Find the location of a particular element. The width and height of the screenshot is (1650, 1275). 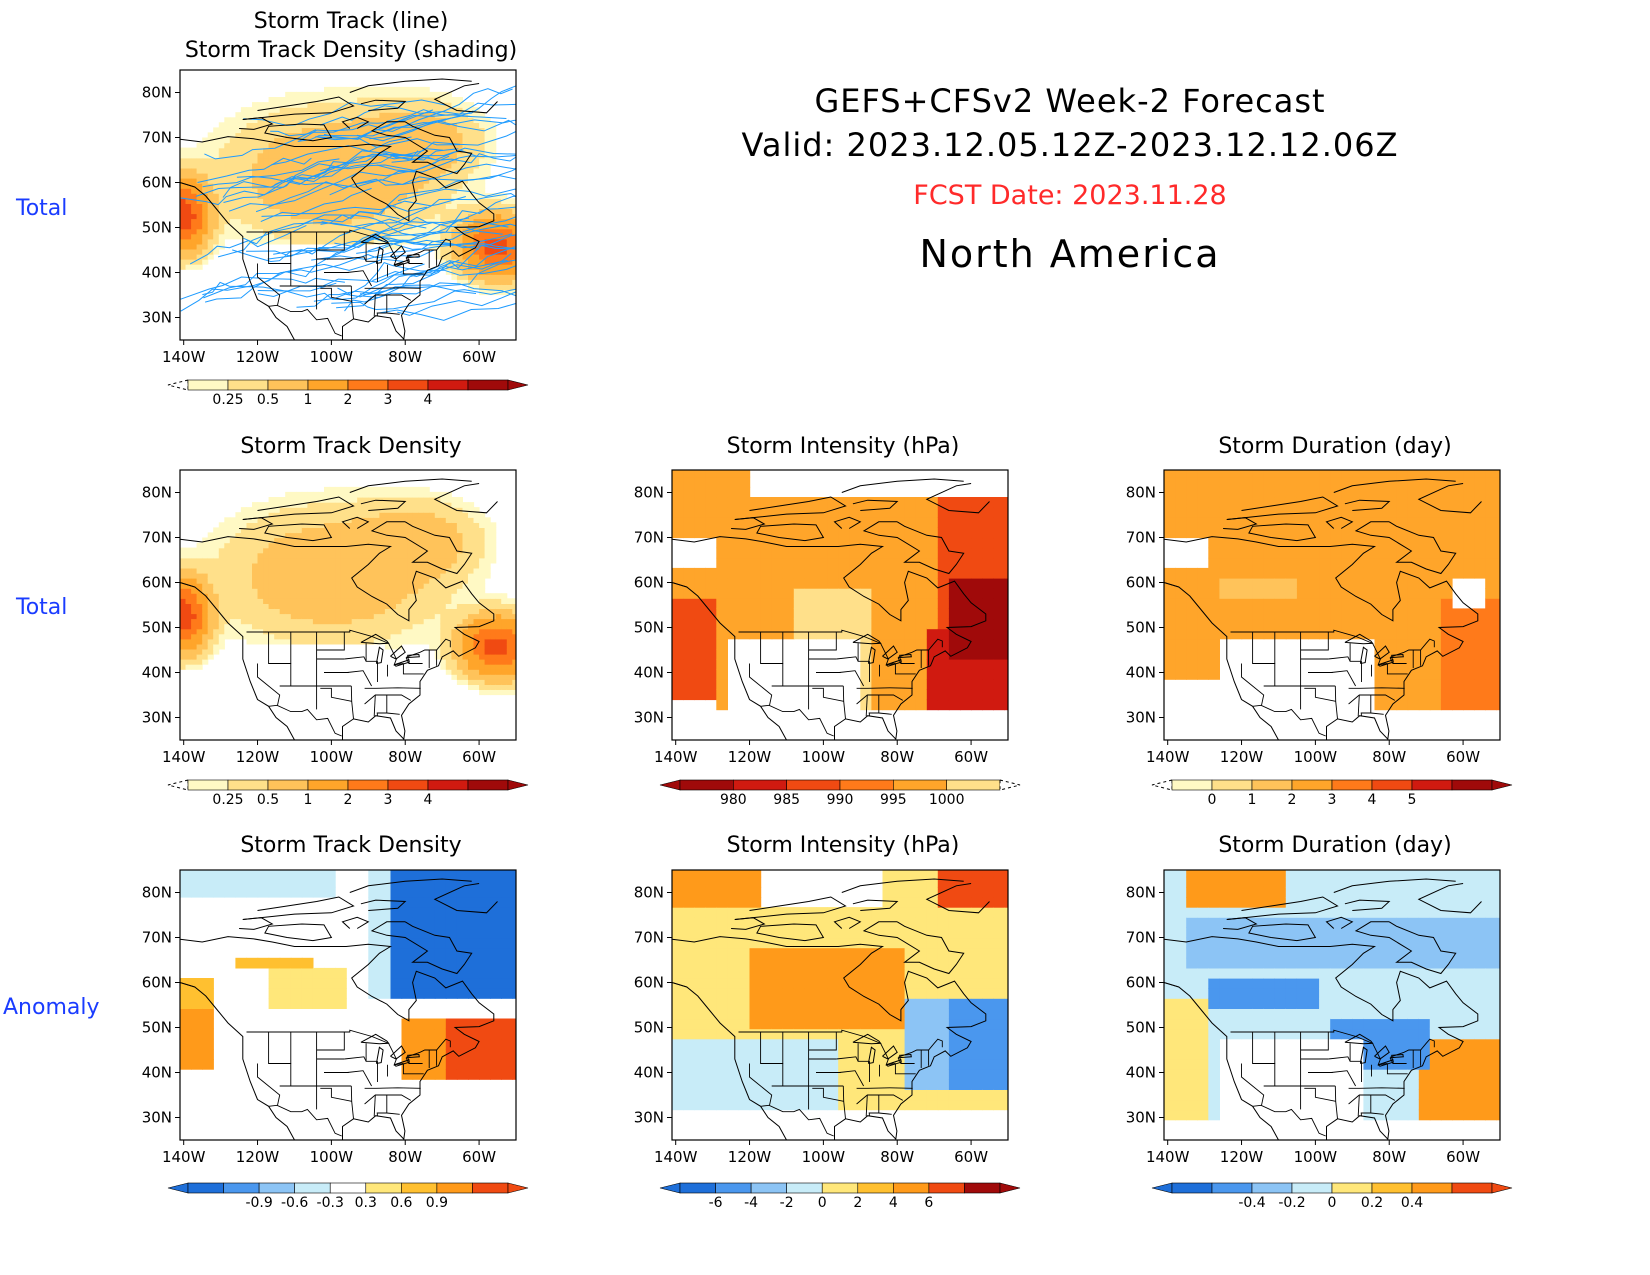

colorbar-swatch is located at coordinates (920, 785).